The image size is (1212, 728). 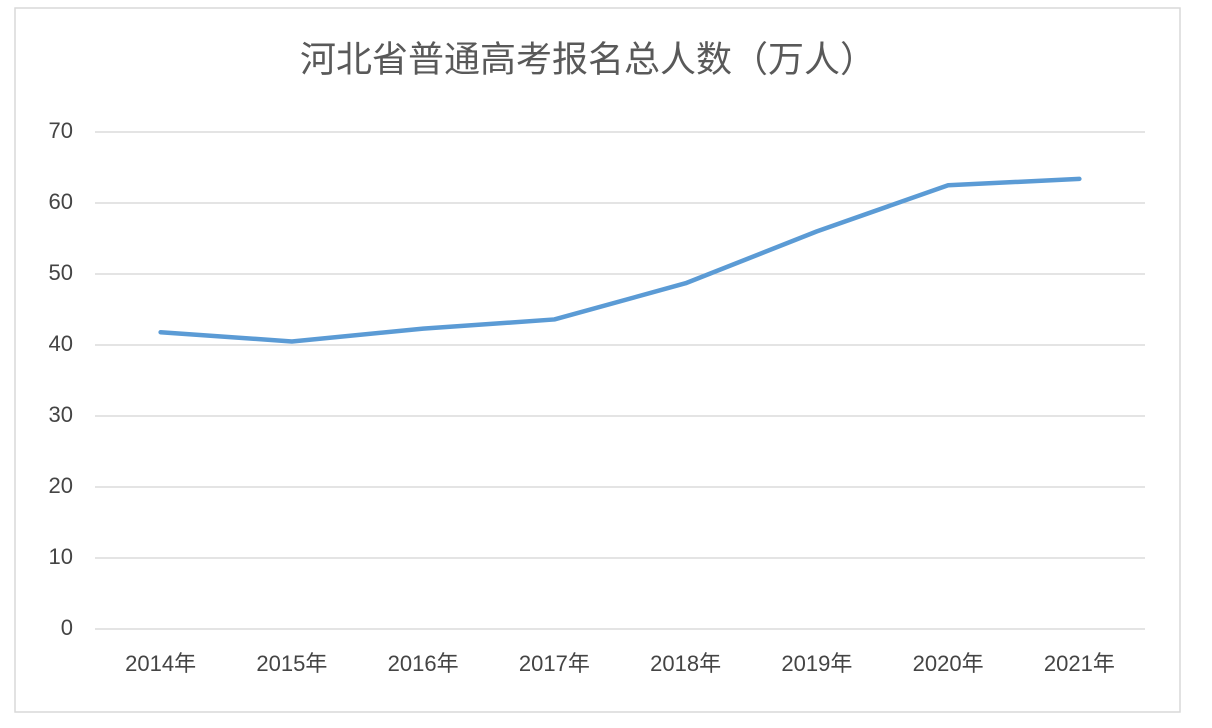 I want to click on x-tick-label: 2021年, so click(x=1079, y=663).